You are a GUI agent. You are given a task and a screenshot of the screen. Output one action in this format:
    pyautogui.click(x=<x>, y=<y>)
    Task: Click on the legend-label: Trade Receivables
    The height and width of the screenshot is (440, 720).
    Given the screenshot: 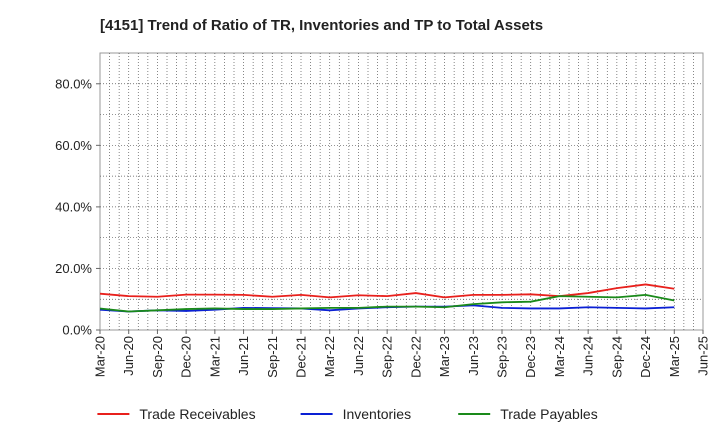 What is the action you would take?
    pyautogui.click(x=197, y=414)
    